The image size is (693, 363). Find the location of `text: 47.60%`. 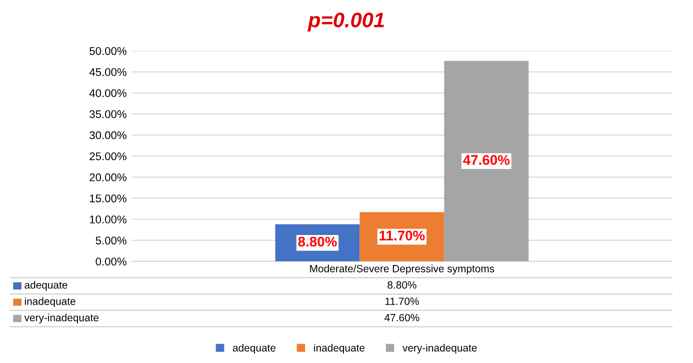

text: 47.60% is located at coordinates (402, 318).